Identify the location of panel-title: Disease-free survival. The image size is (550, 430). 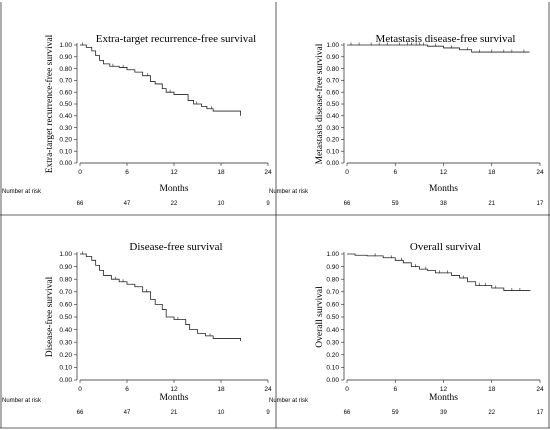
(175, 247).